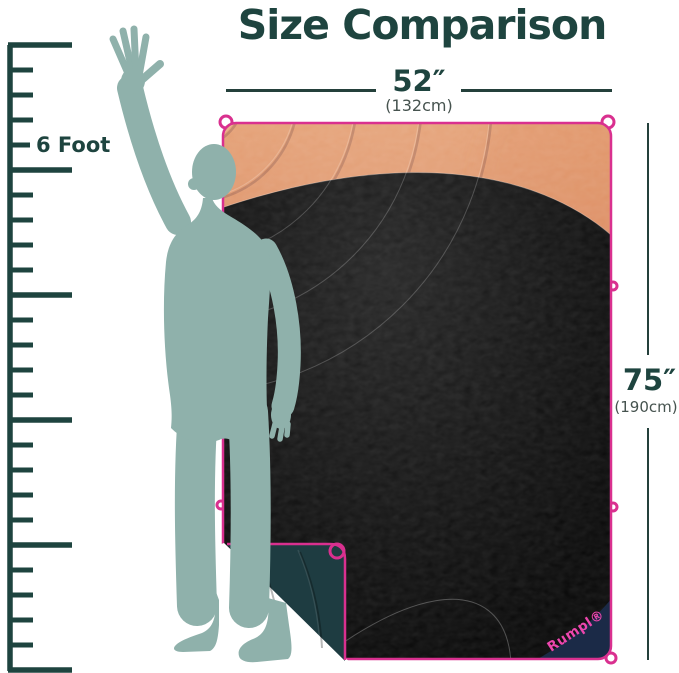 Image resolution: width=679 pixels, height=673 pixels. Describe the element at coordinates (419, 105) in the screenshot. I see `width-metric: (132cm)` at that location.